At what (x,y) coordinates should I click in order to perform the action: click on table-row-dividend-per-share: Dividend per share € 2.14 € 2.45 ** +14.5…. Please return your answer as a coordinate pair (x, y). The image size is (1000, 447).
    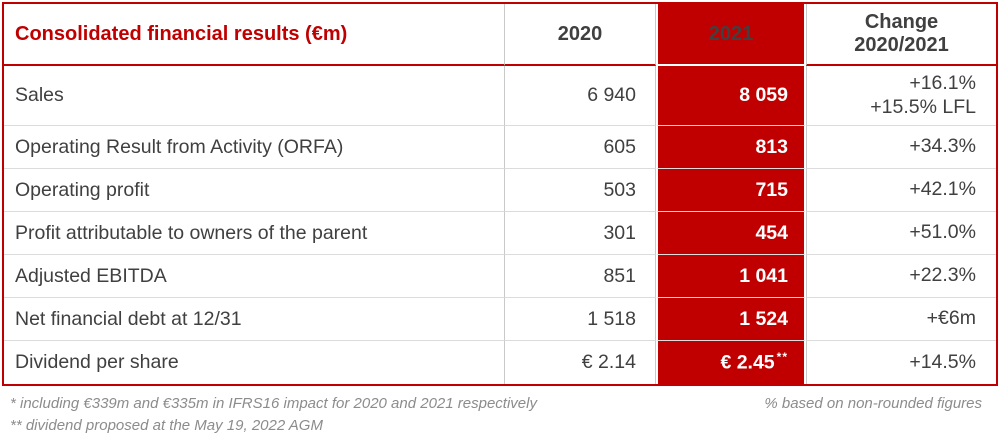
    Looking at the image, I should click on (500, 362).